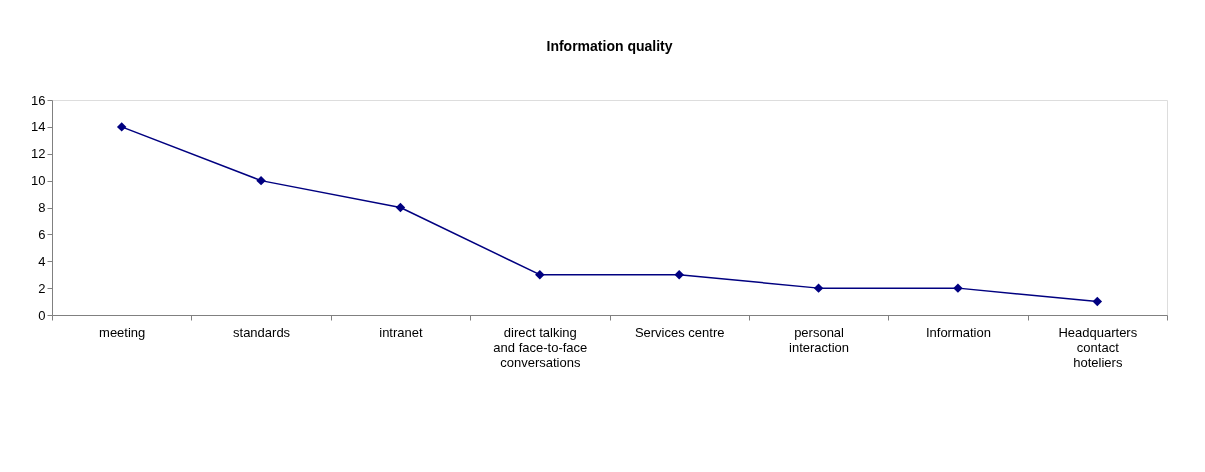 The image size is (1205, 472). What do you see at coordinates (42, 315) in the screenshot?
I see `y-tick-label: 0` at bounding box center [42, 315].